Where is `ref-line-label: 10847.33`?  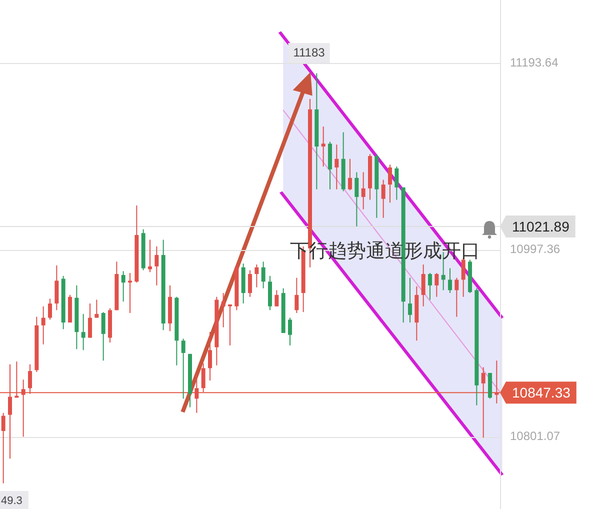
ref-line-label: 10847.33 is located at coordinates (541, 392).